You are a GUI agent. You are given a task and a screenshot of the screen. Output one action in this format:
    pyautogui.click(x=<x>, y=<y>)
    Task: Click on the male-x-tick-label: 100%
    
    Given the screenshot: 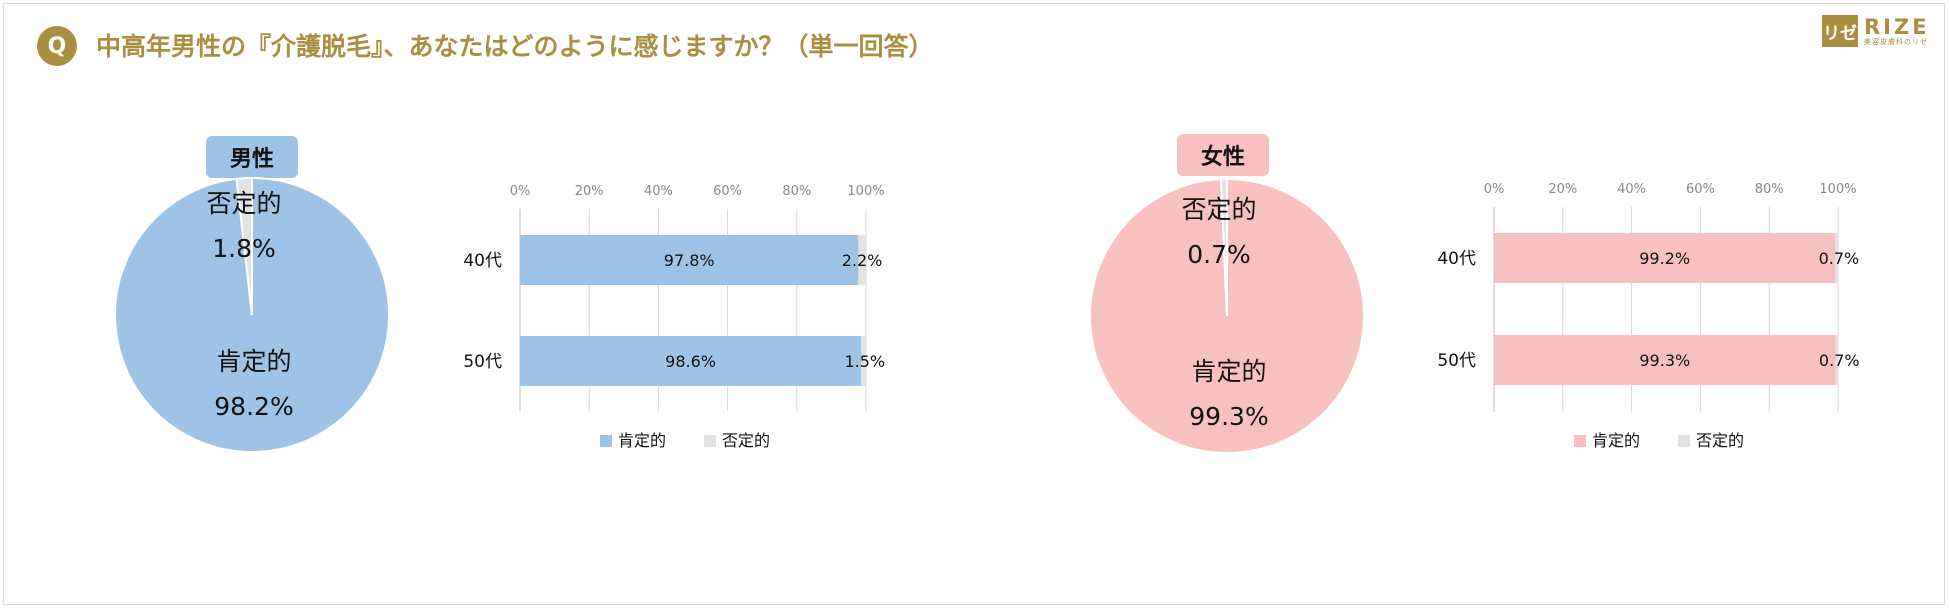 What is the action you would take?
    pyautogui.click(x=865, y=191)
    